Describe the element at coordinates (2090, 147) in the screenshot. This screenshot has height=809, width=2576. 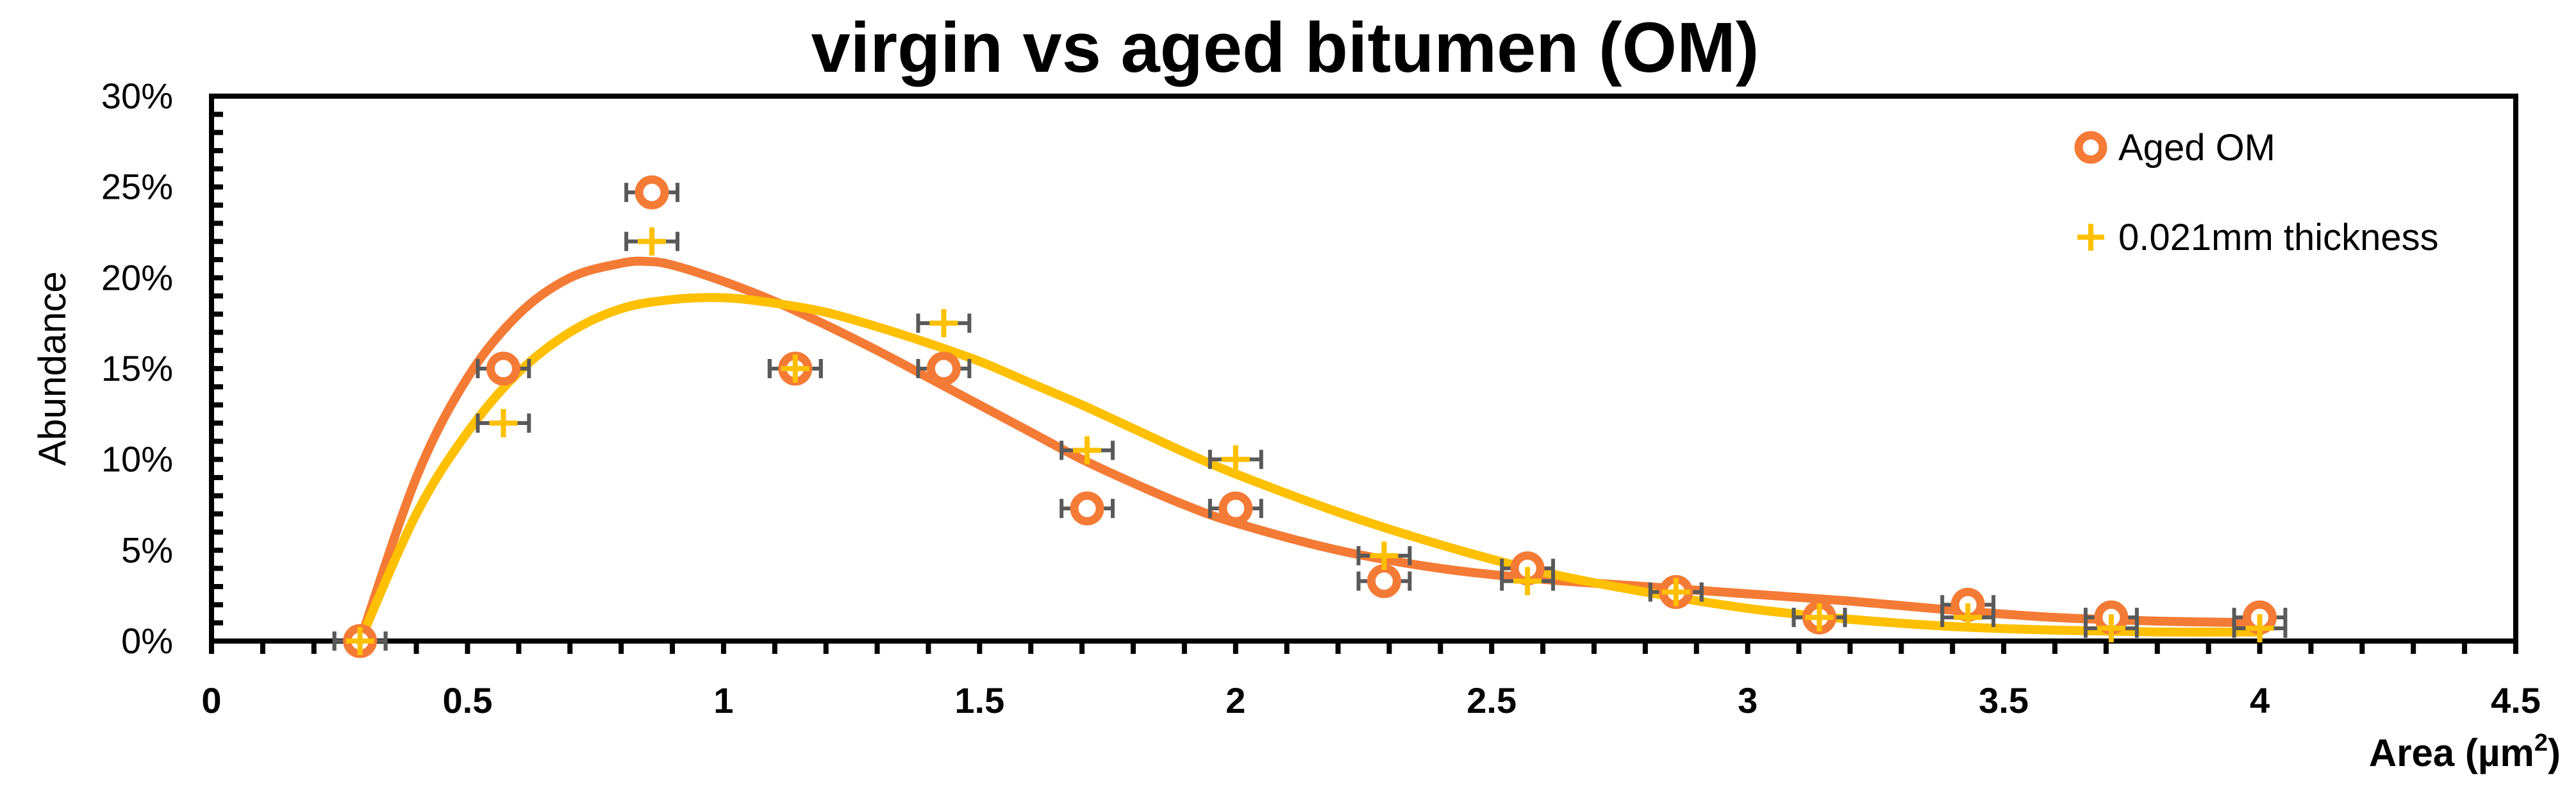
I see `legend-marker-circle` at that location.